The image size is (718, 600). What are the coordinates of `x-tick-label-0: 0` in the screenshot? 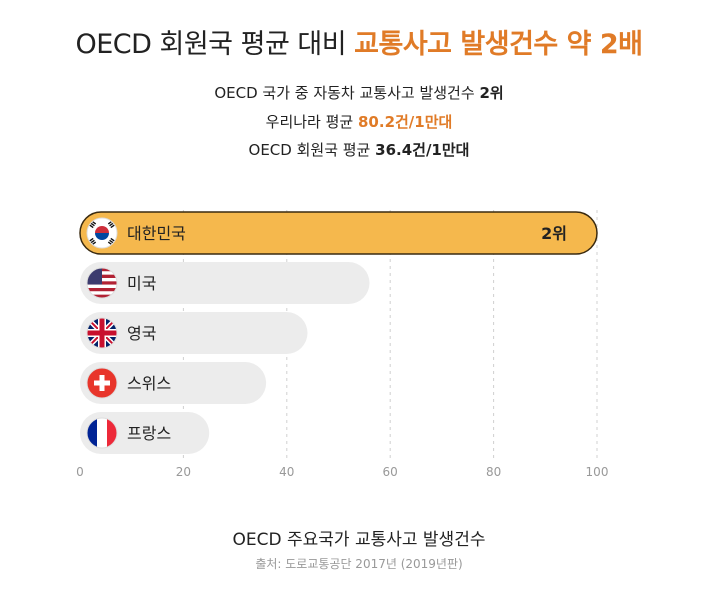 It's located at (80, 472).